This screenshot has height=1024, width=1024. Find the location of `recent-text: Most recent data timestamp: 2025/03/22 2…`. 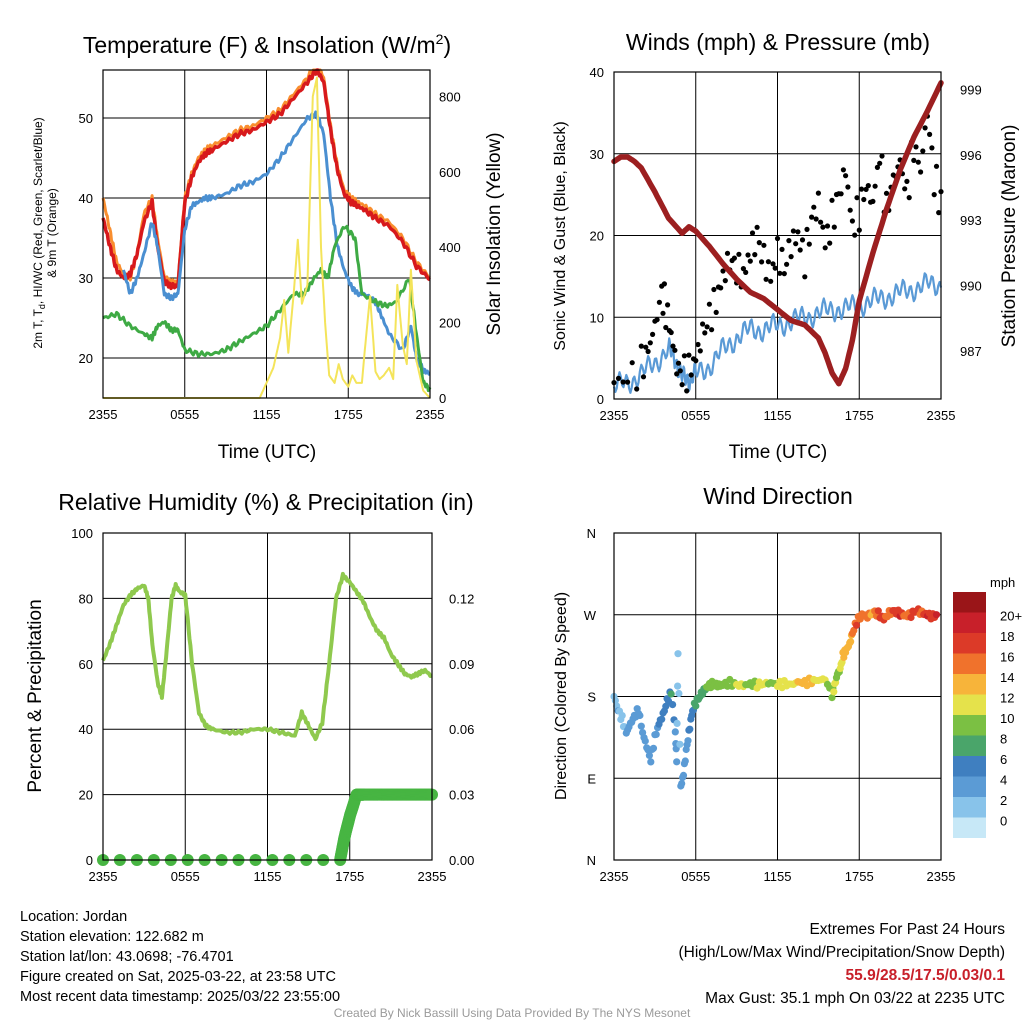

recent-text: Most recent data timestamp: 2025/03/22 2… is located at coordinates (180, 997).